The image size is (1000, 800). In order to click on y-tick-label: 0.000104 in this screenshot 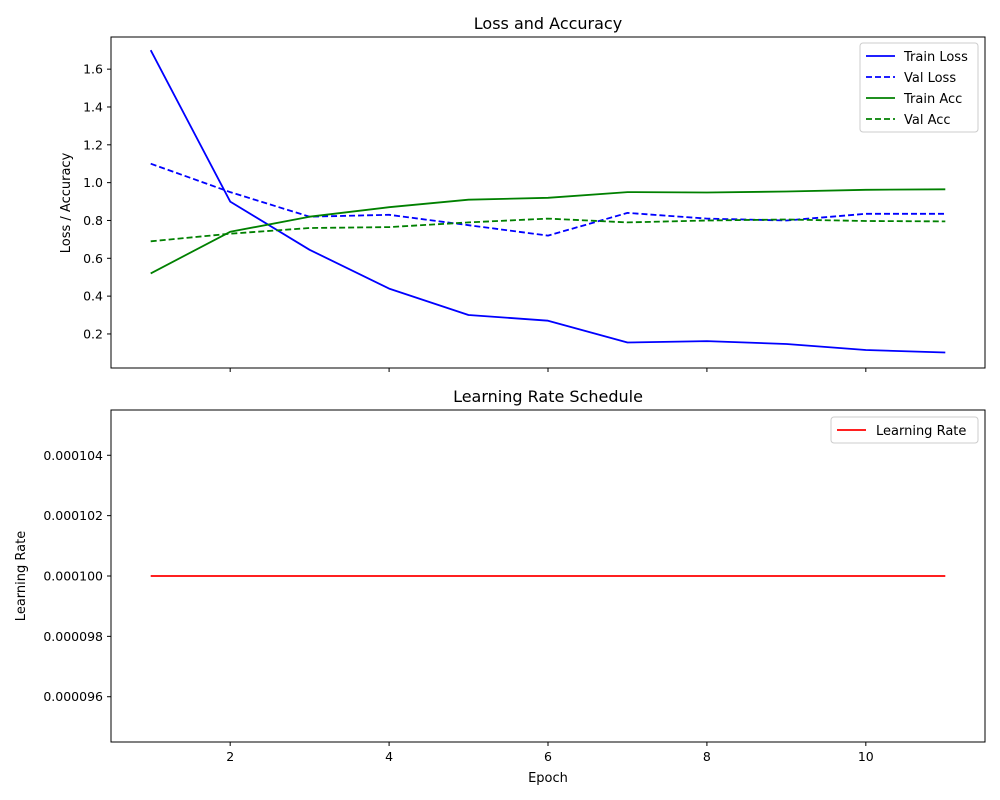, I will do `click(73, 455)`.